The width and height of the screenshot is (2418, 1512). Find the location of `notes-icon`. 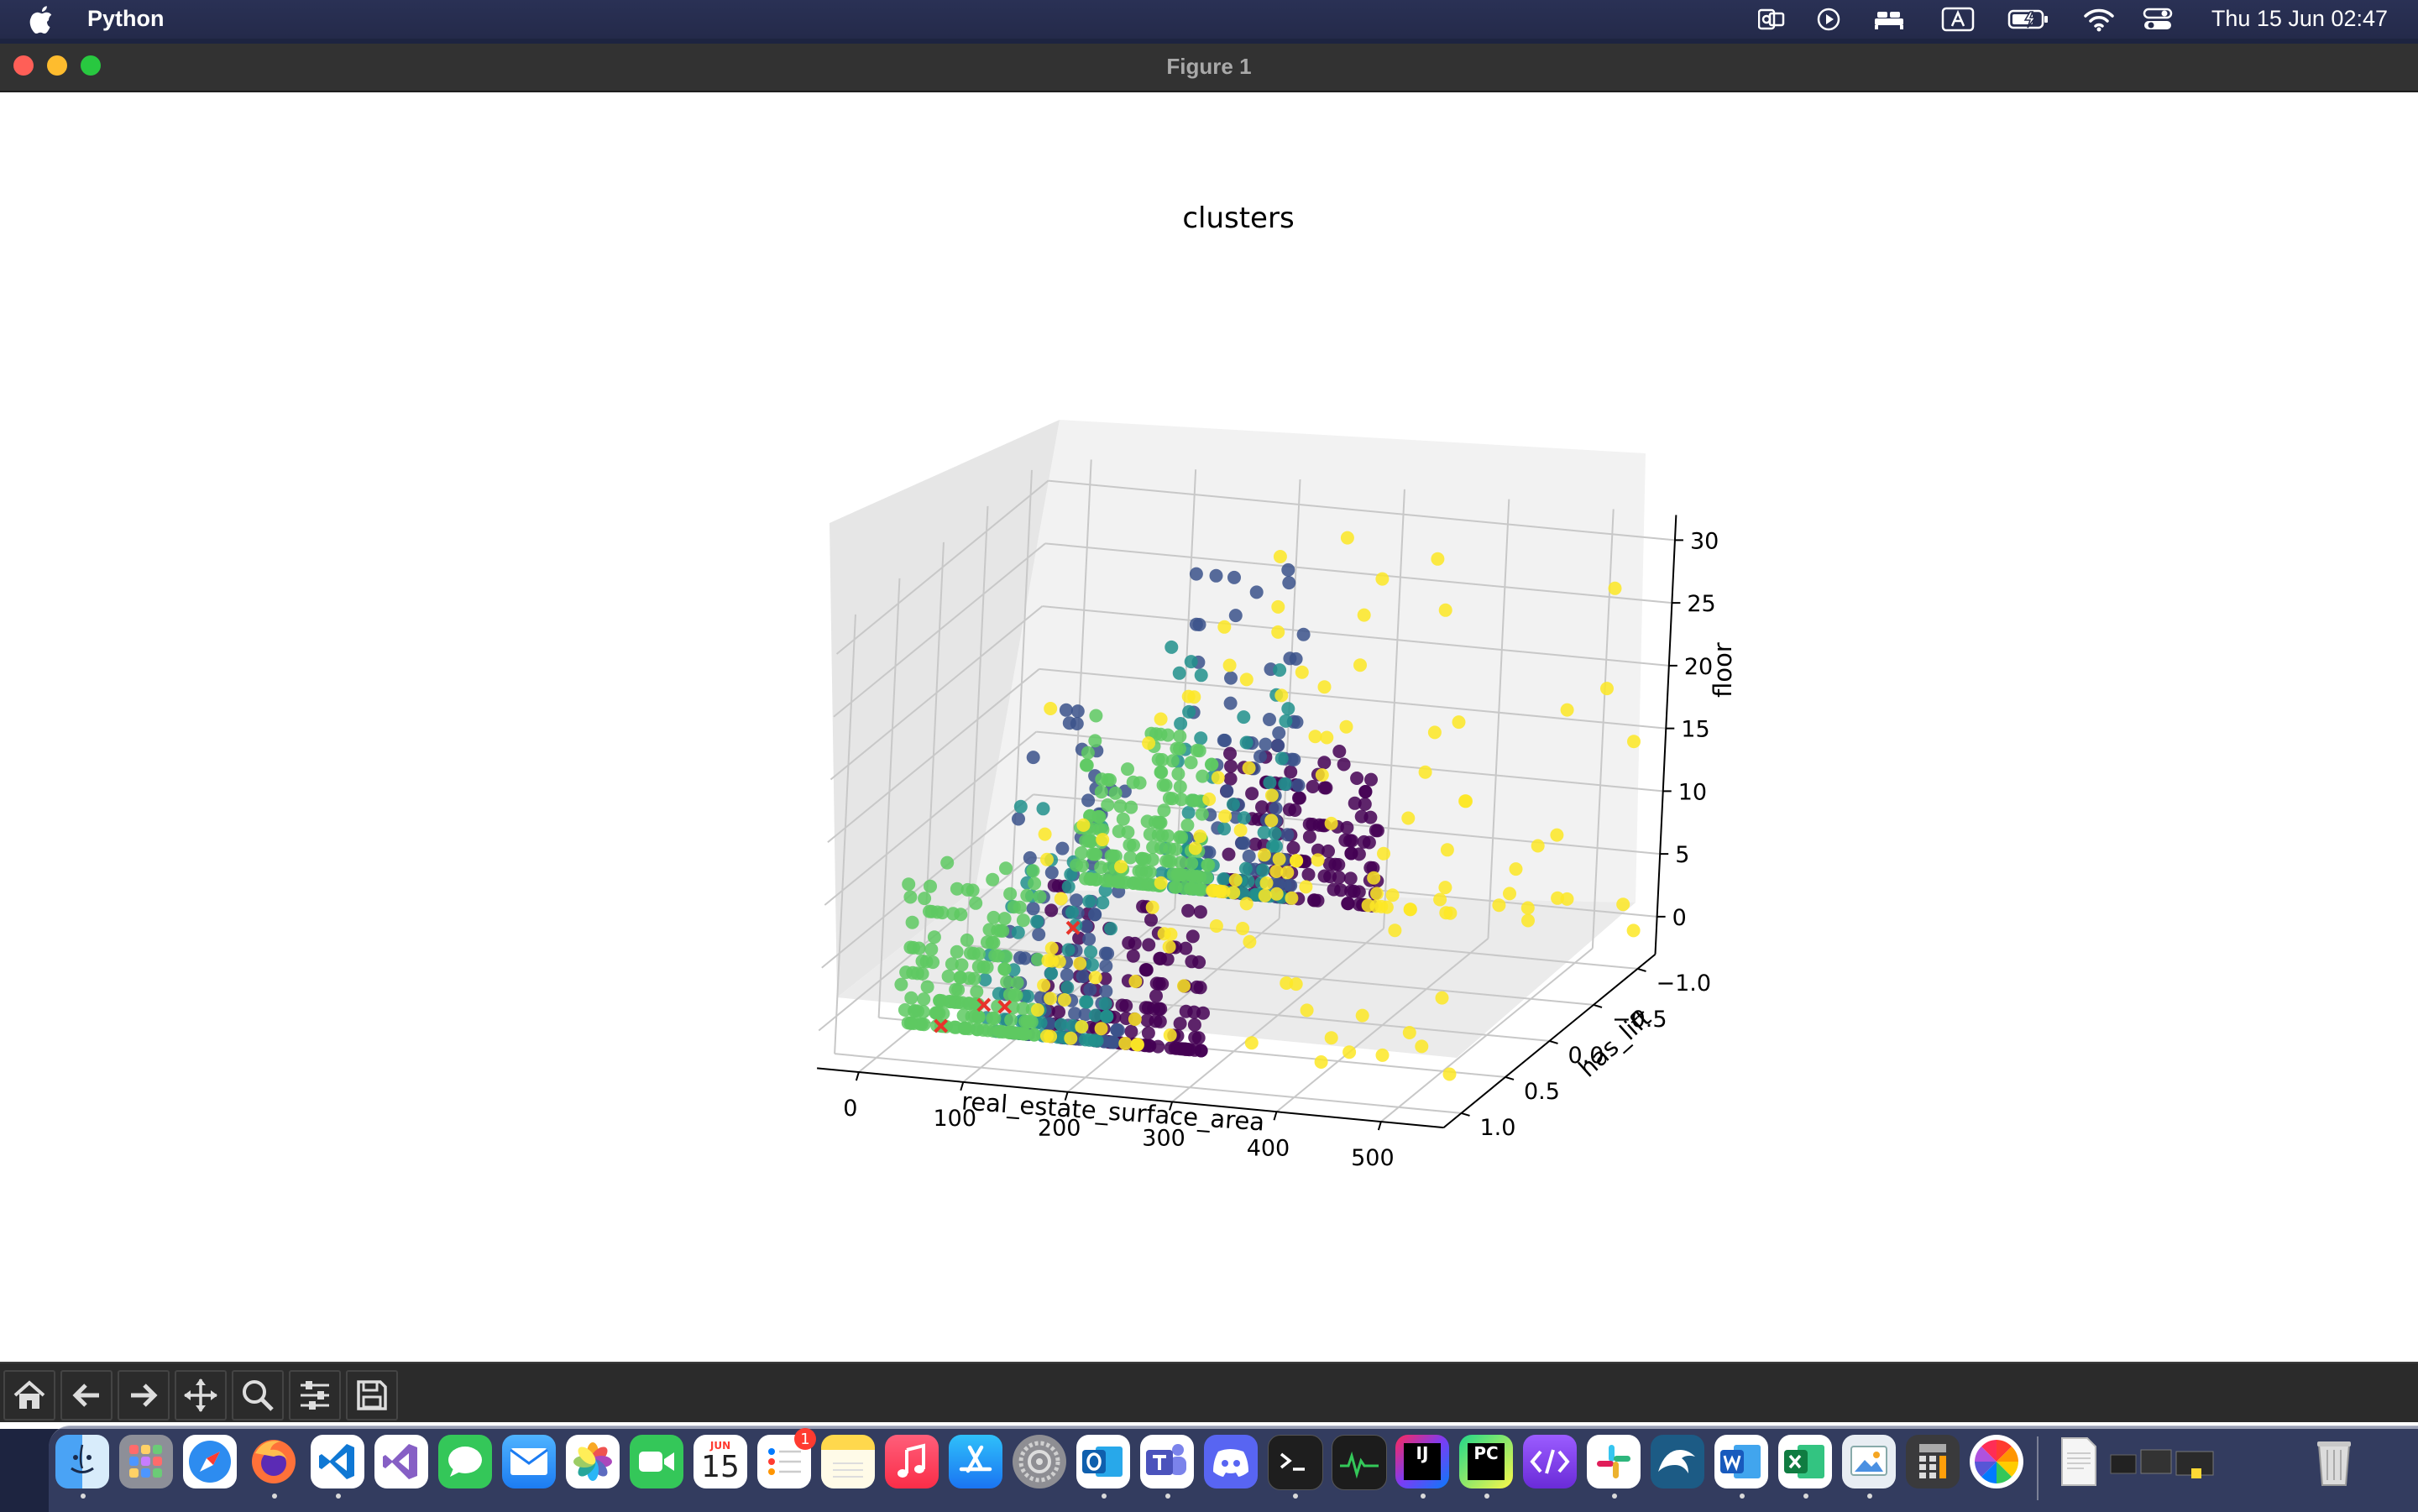

notes-icon is located at coordinates (848, 1461).